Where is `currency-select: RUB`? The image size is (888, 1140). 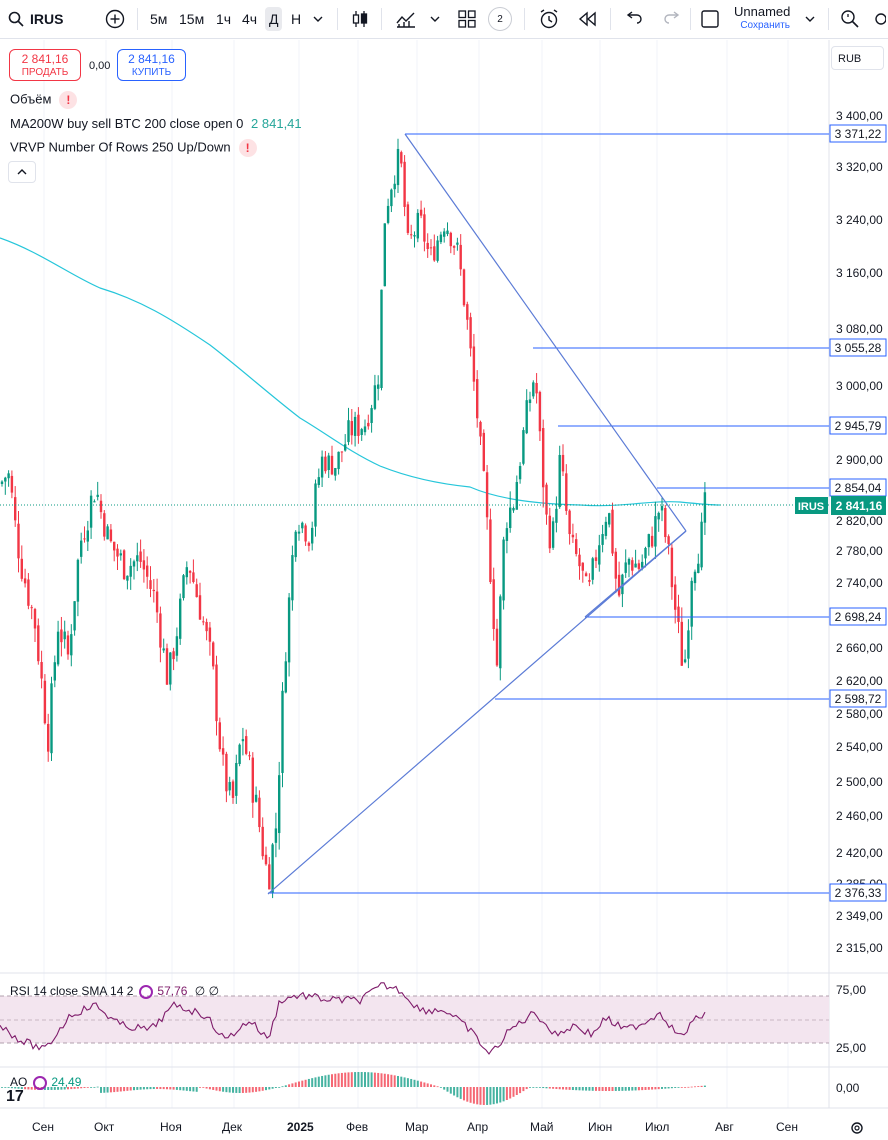
currency-select: RUB is located at coordinates (857, 58).